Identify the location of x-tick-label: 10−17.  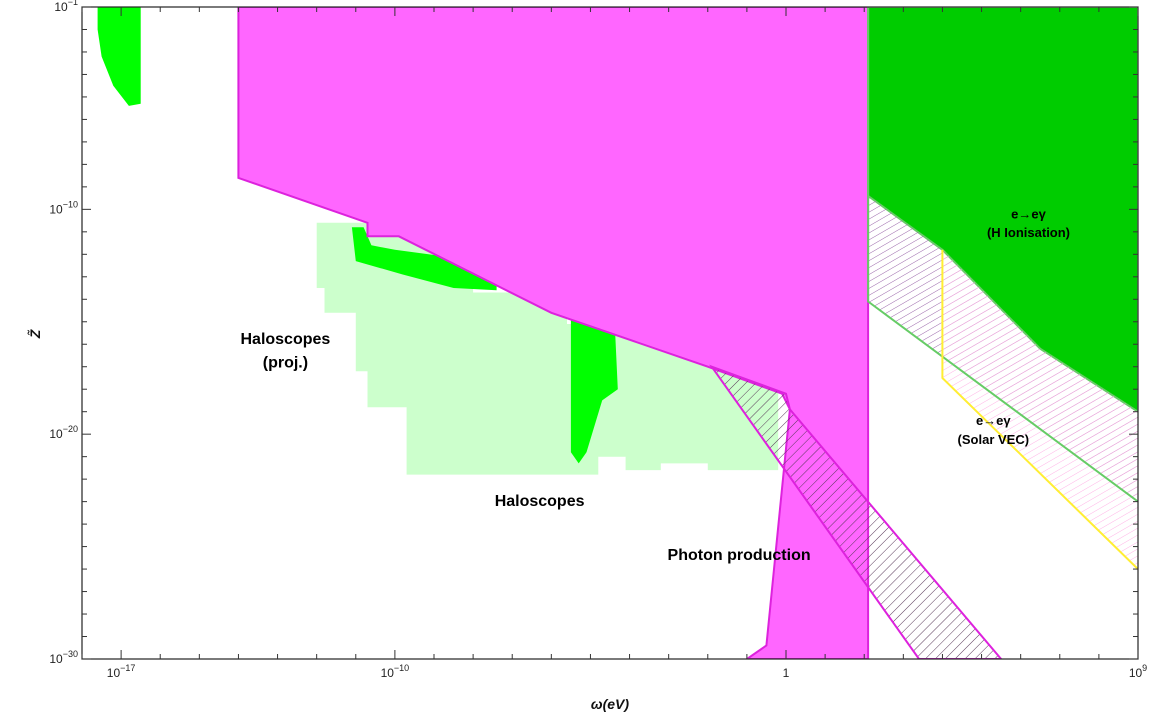
(121, 671).